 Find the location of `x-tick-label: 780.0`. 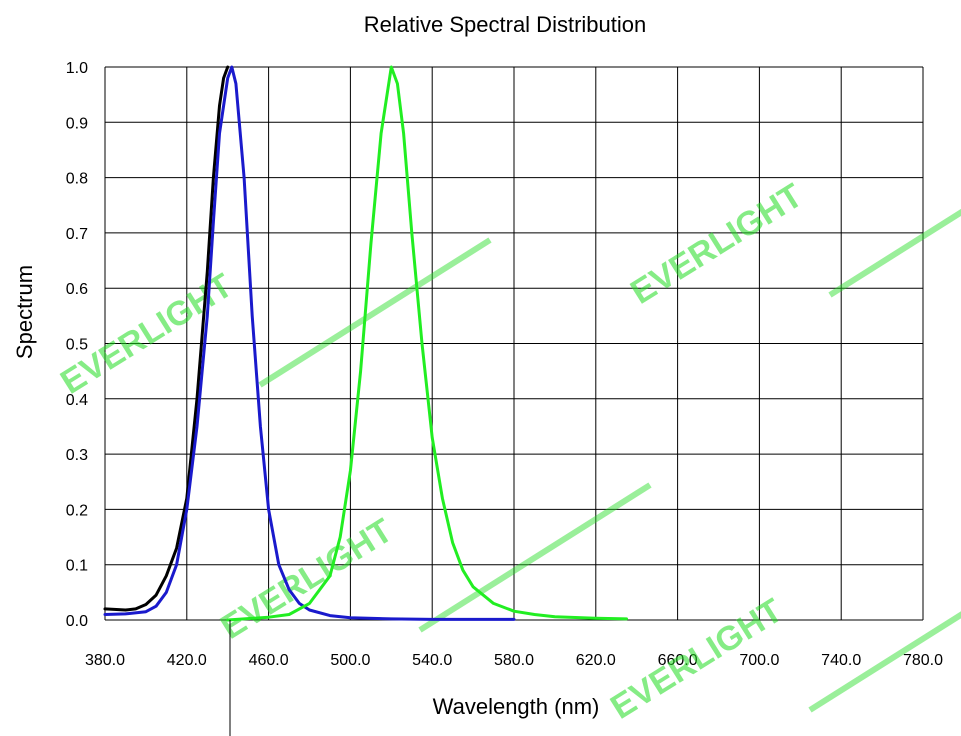

x-tick-label: 780.0 is located at coordinates (923, 660).